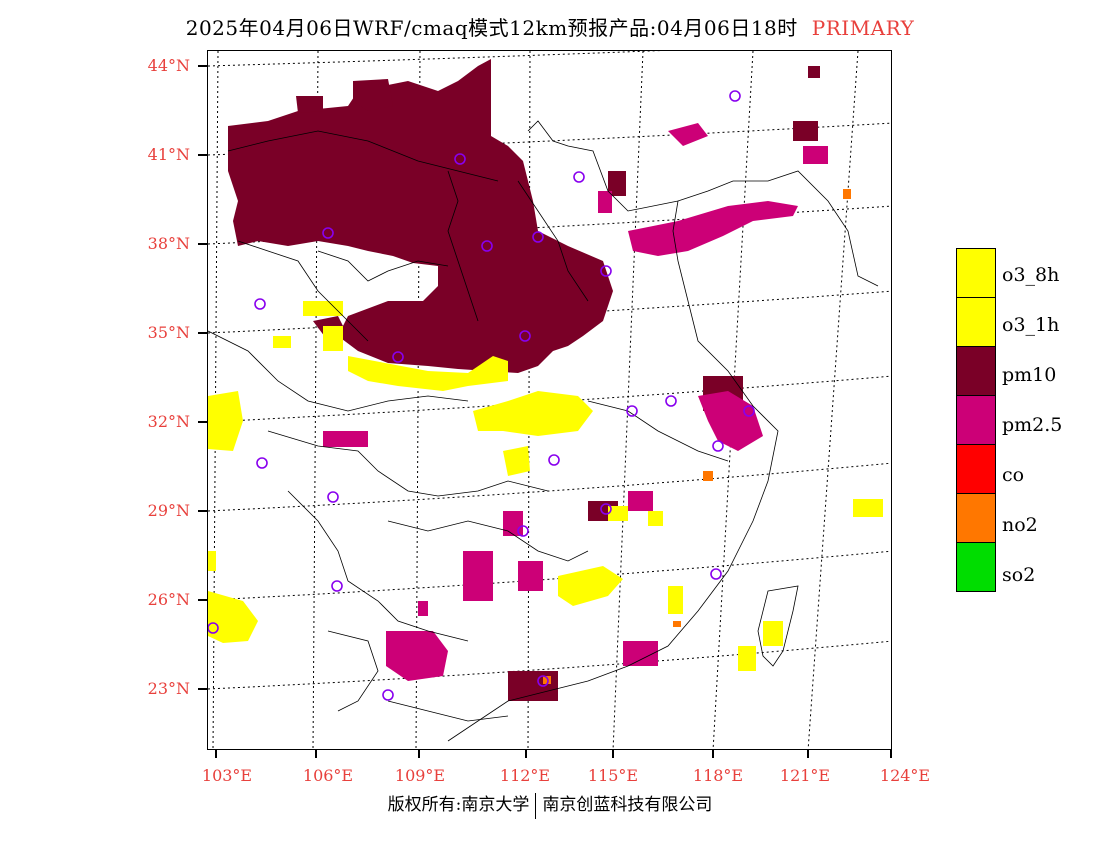 The width and height of the screenshot is (1100, 850). Describe the element at coordinates (168, 599) in the screenshot. I see `lat-label-26: 26°N` at that location.